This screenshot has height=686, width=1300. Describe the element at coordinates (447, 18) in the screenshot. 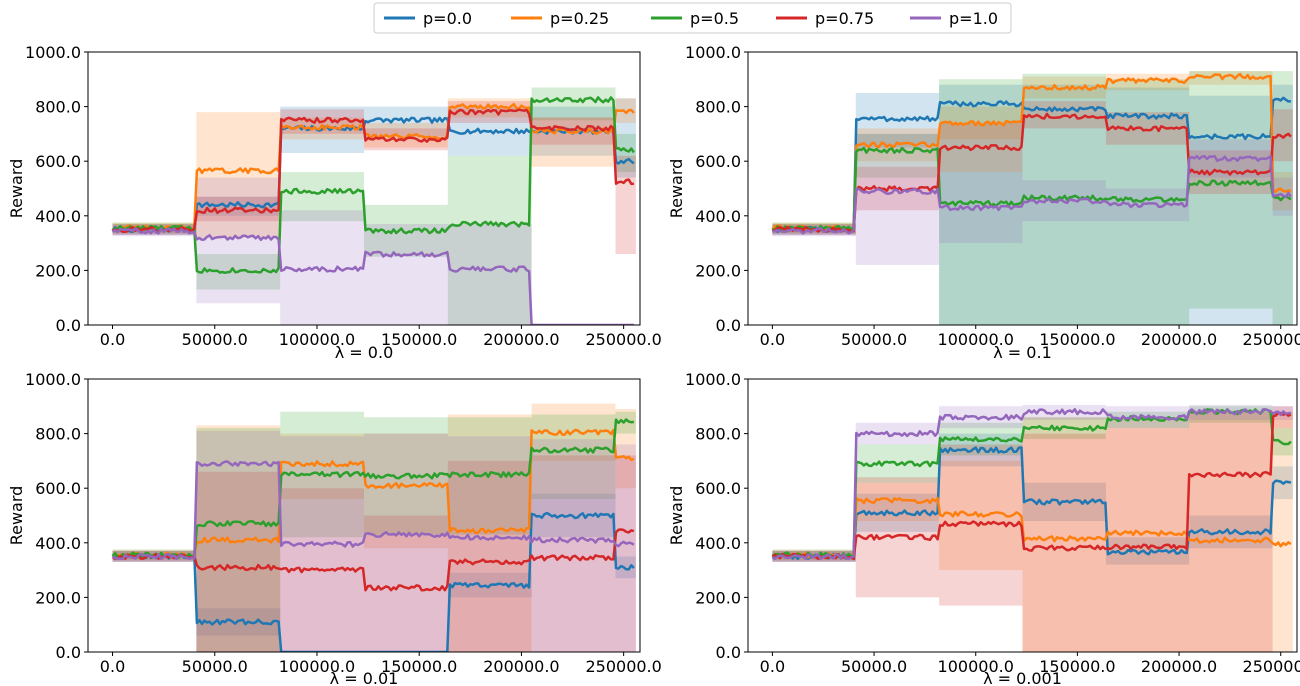

I see `legend-label-p0: p=0.0` at that location.